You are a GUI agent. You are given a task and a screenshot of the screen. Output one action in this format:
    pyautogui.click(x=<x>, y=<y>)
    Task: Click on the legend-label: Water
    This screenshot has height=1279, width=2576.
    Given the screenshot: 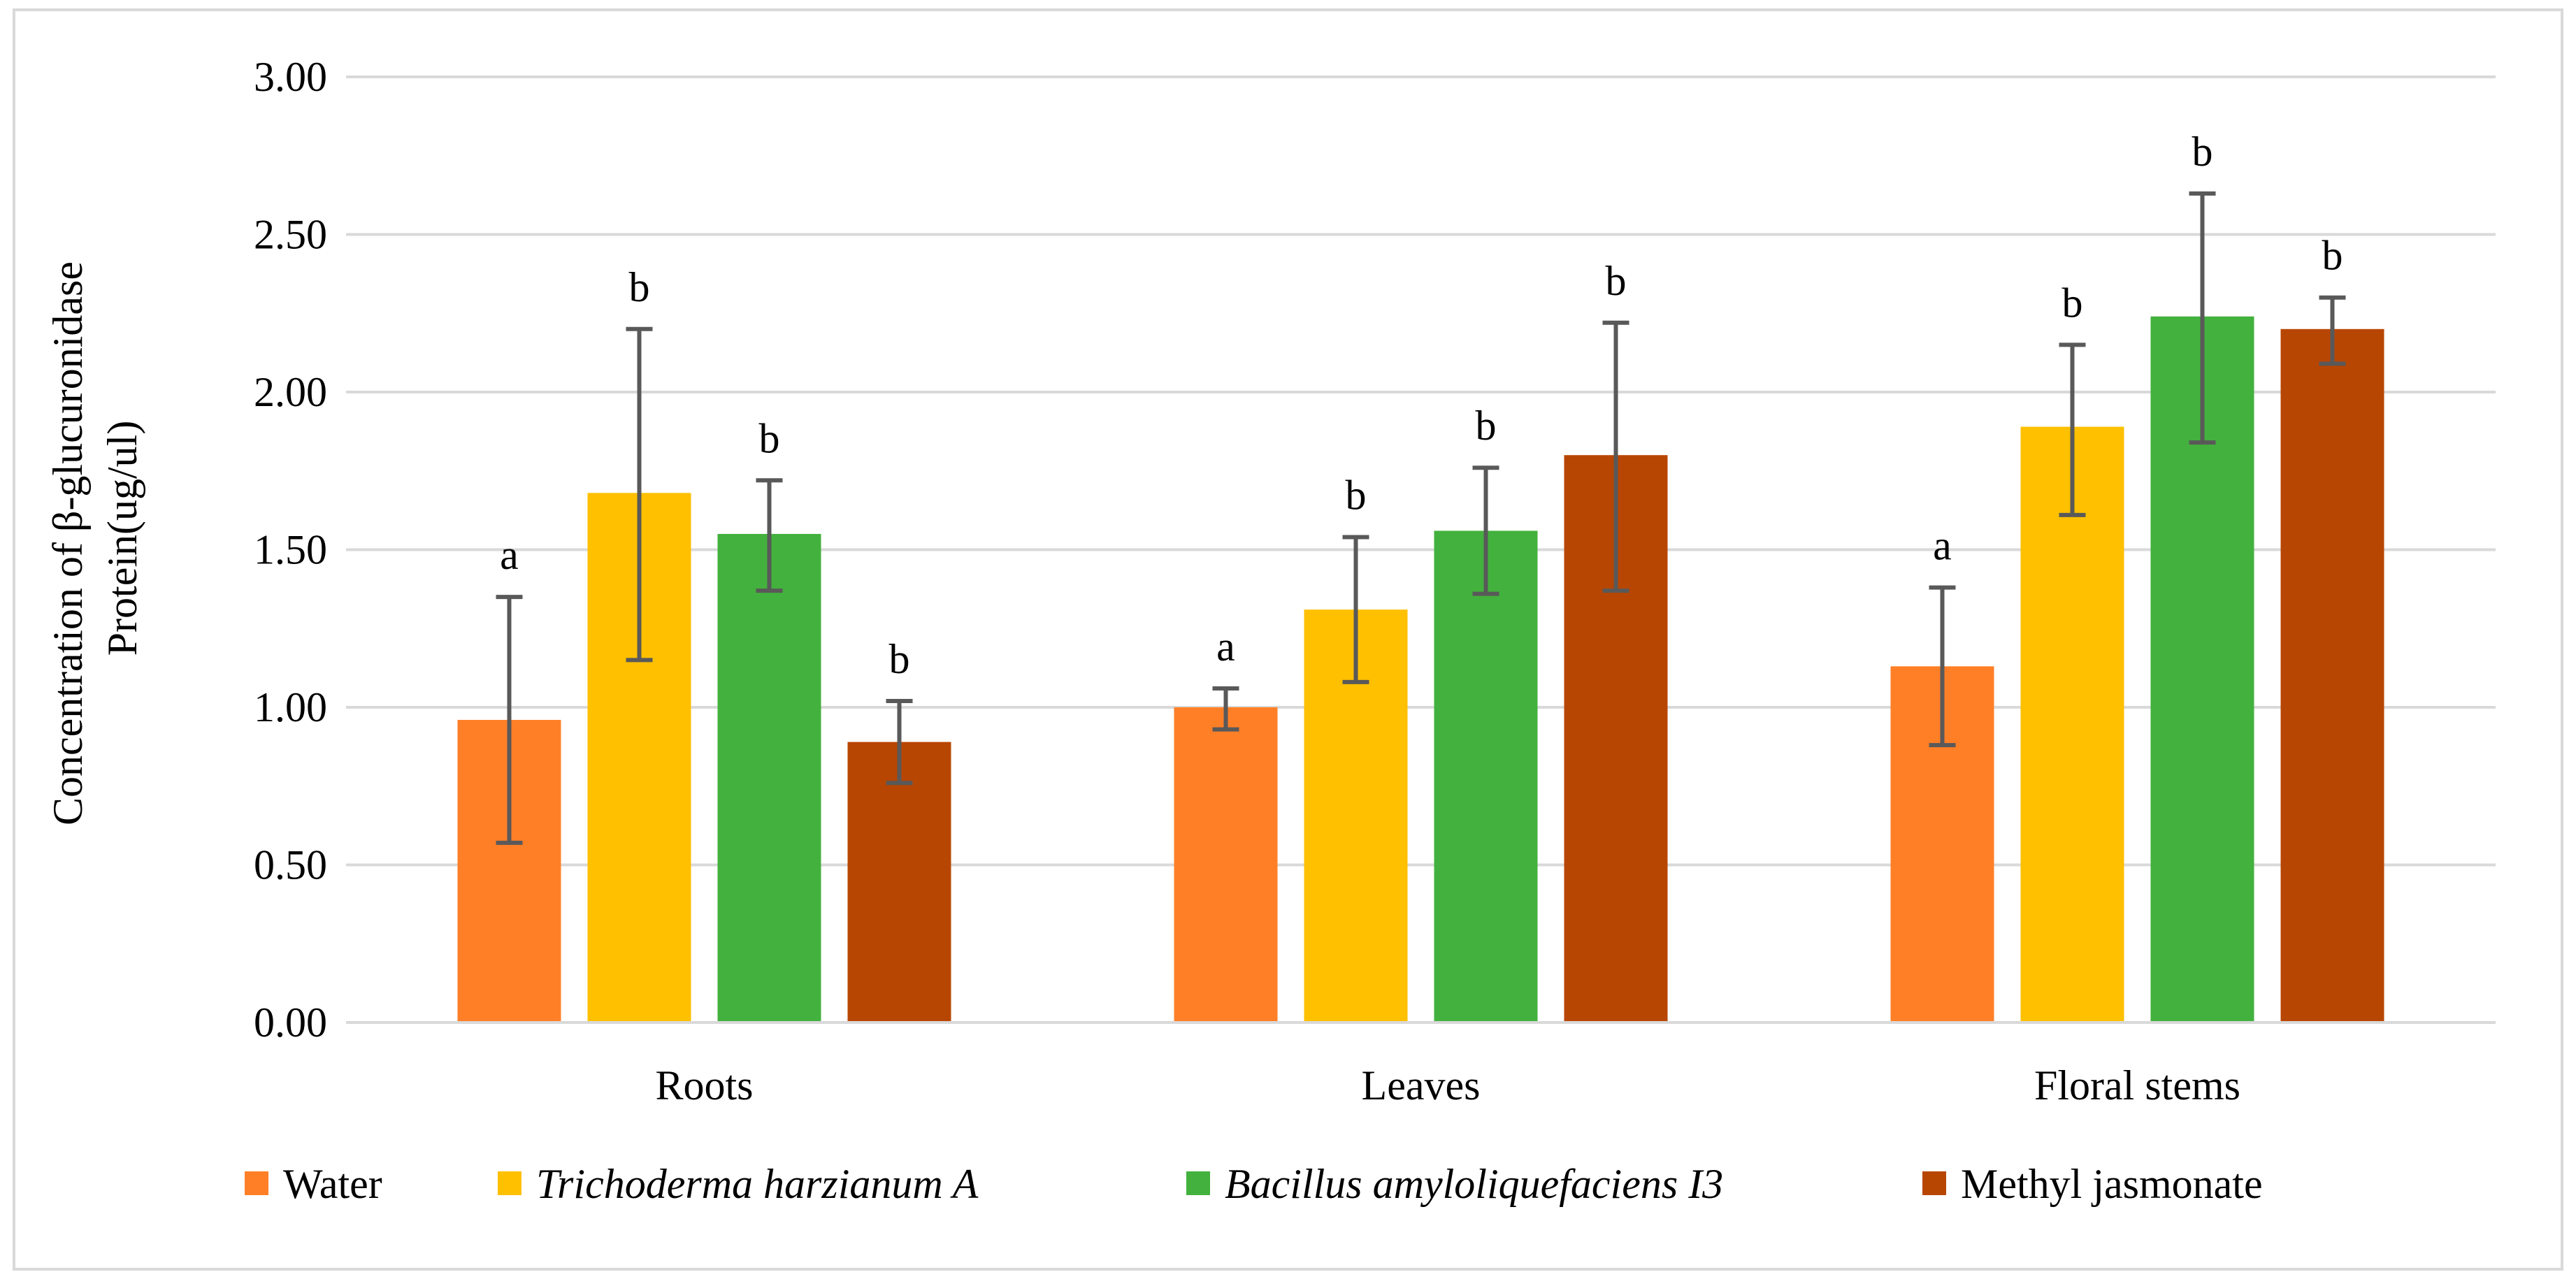 What is the action you would take?
    pyautogui.click(x=332, y=1184)
    